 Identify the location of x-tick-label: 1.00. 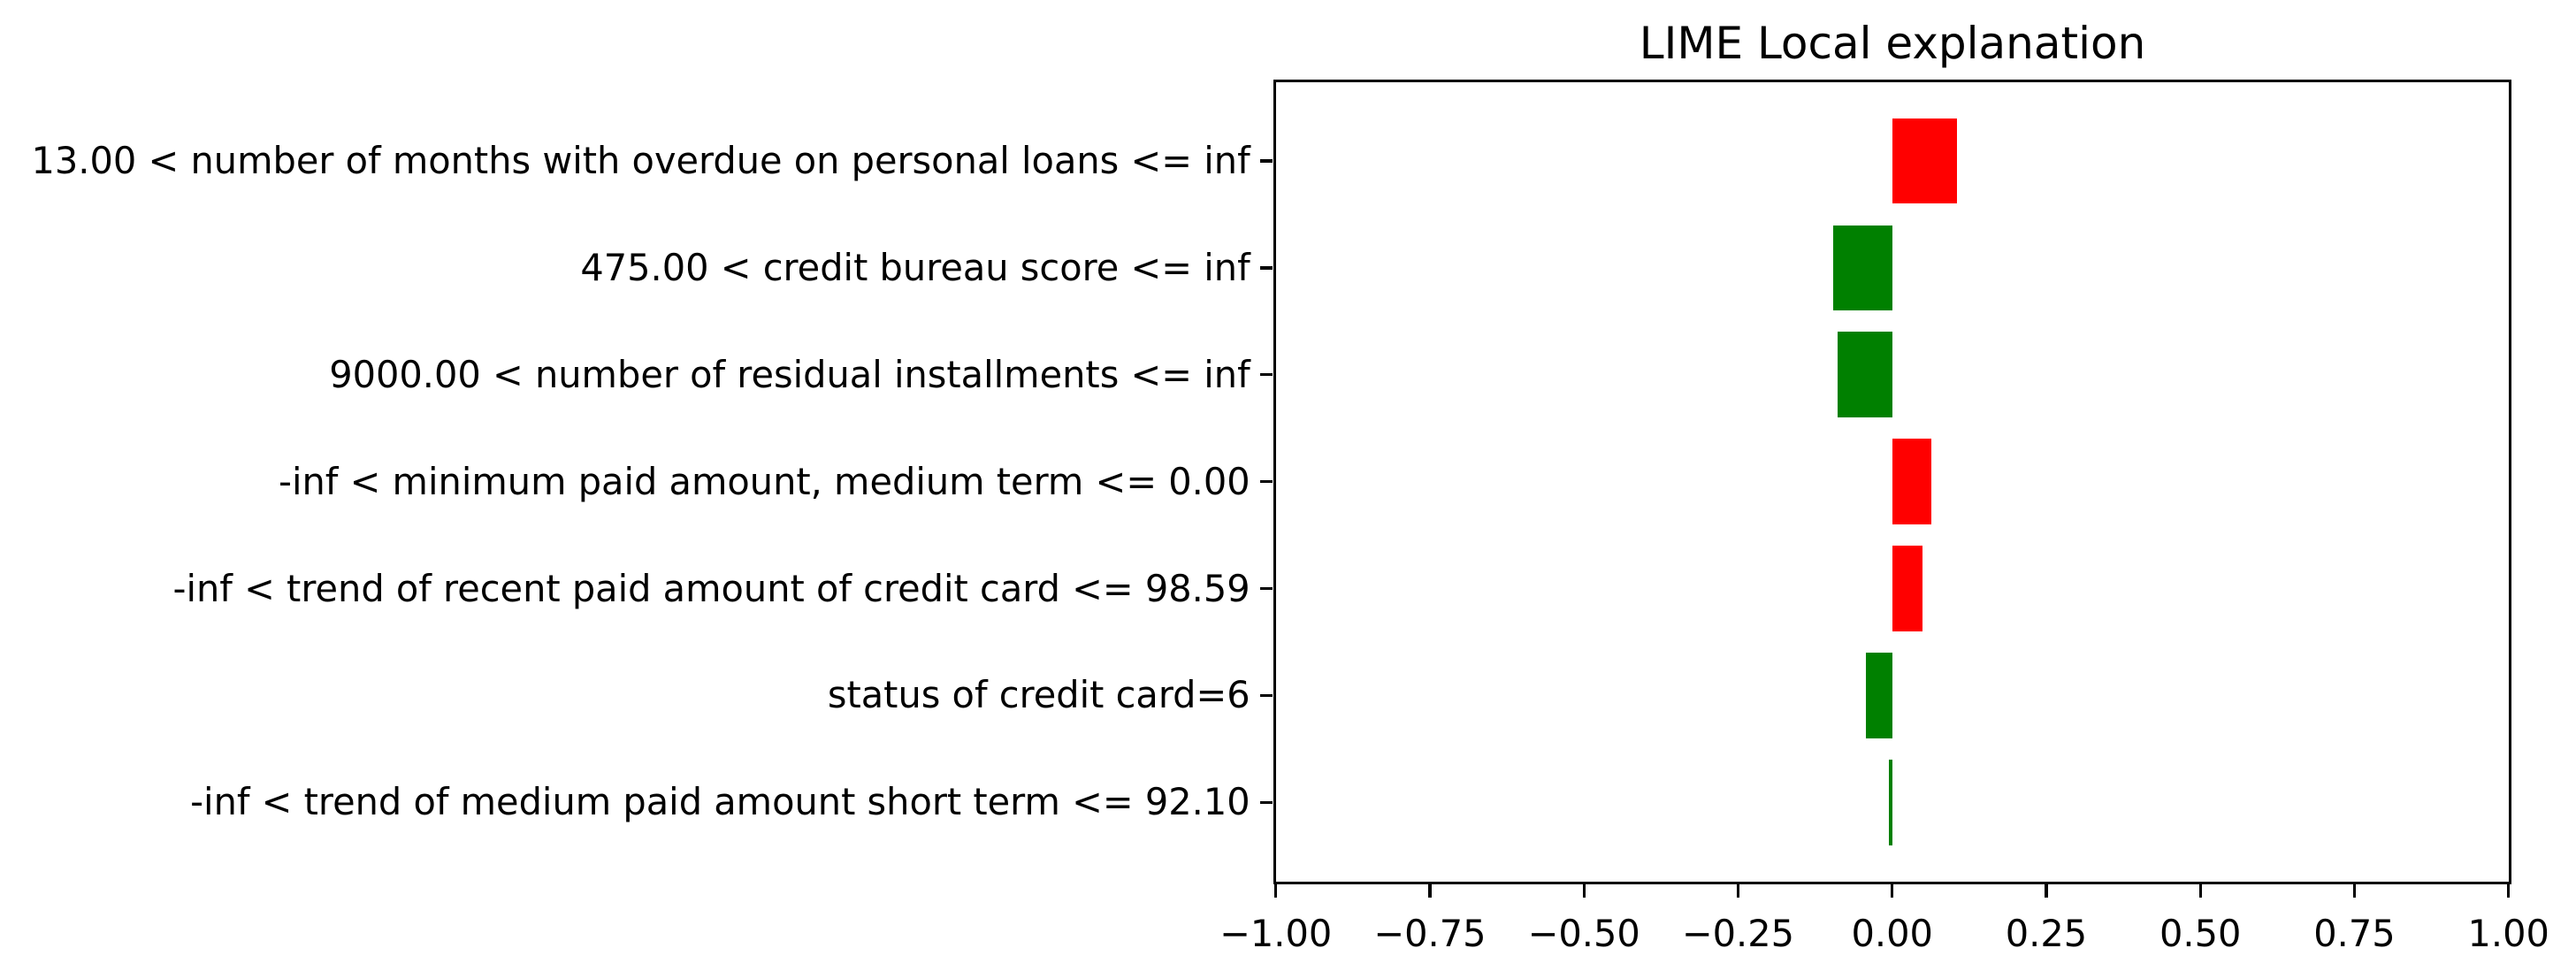
(2508, 933).